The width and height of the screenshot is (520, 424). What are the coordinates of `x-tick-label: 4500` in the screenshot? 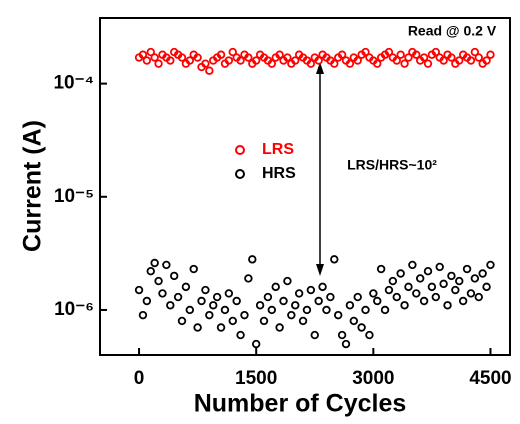 It's located at (490, 378).